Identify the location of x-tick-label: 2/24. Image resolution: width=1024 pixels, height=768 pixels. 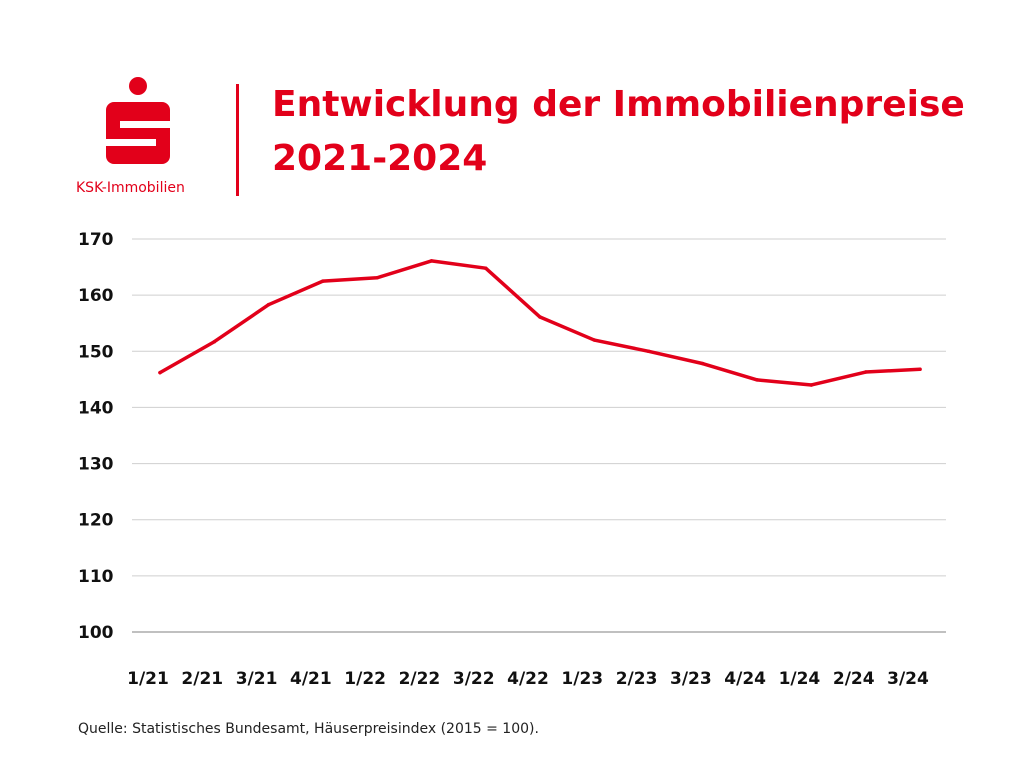
(854, 679).